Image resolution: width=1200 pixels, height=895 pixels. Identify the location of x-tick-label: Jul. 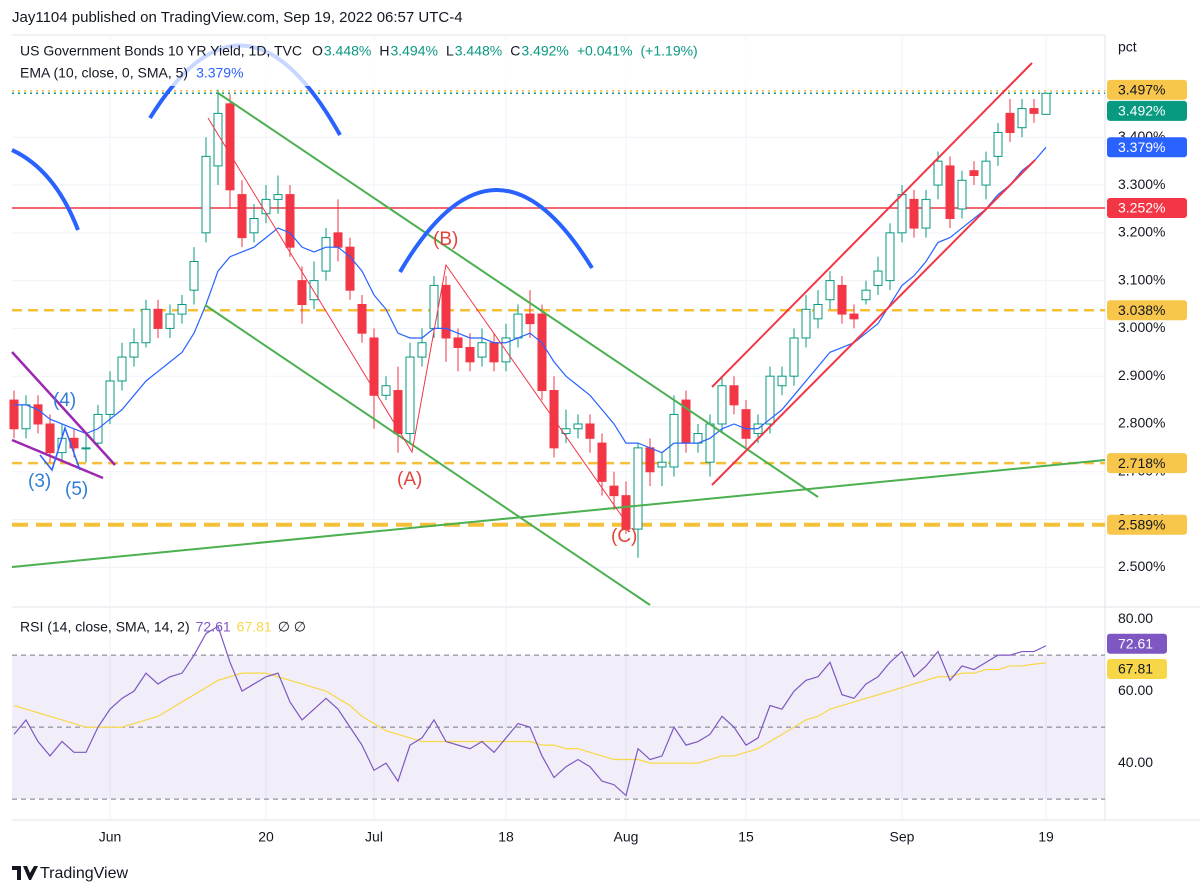
(374, 837).